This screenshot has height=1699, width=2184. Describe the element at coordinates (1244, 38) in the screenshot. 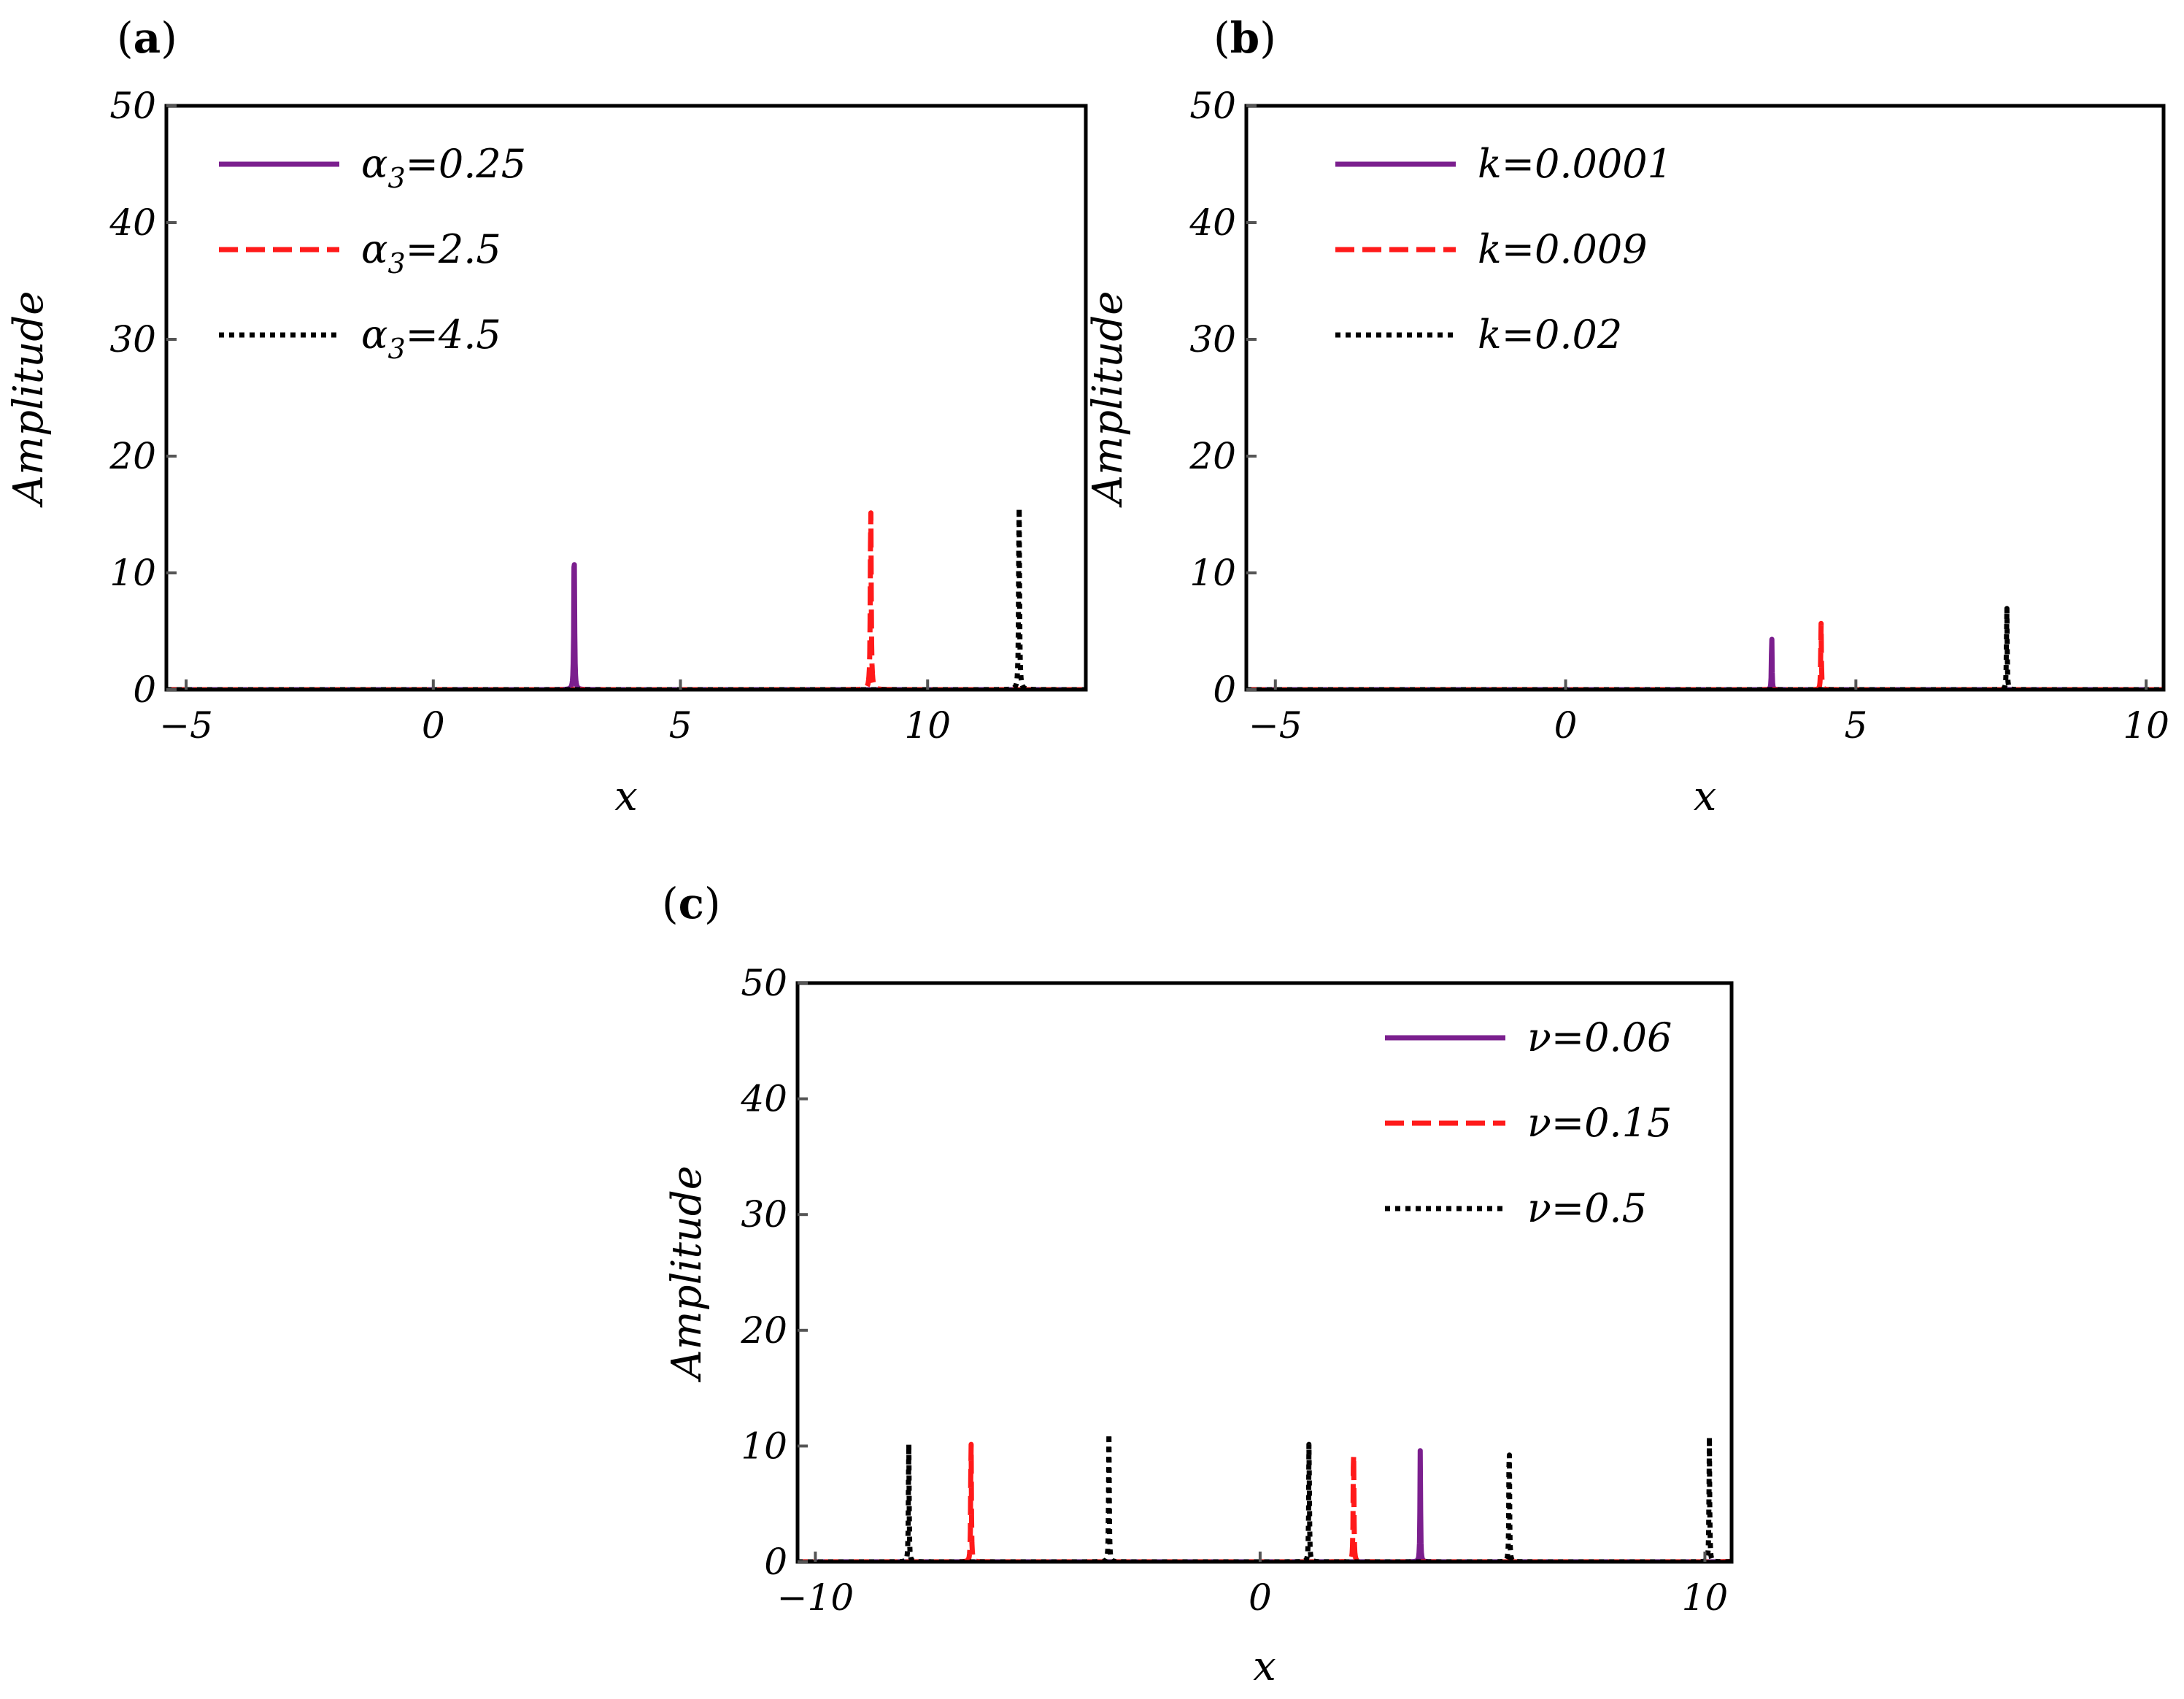

I see `panel-label: (b)` at that location.